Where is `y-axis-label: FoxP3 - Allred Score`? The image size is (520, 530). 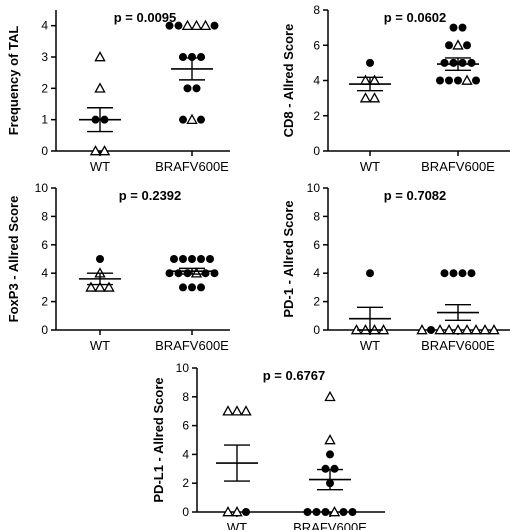 y-axis-label: FoxP3 - Allred Score is located at coordinates (13, 259).